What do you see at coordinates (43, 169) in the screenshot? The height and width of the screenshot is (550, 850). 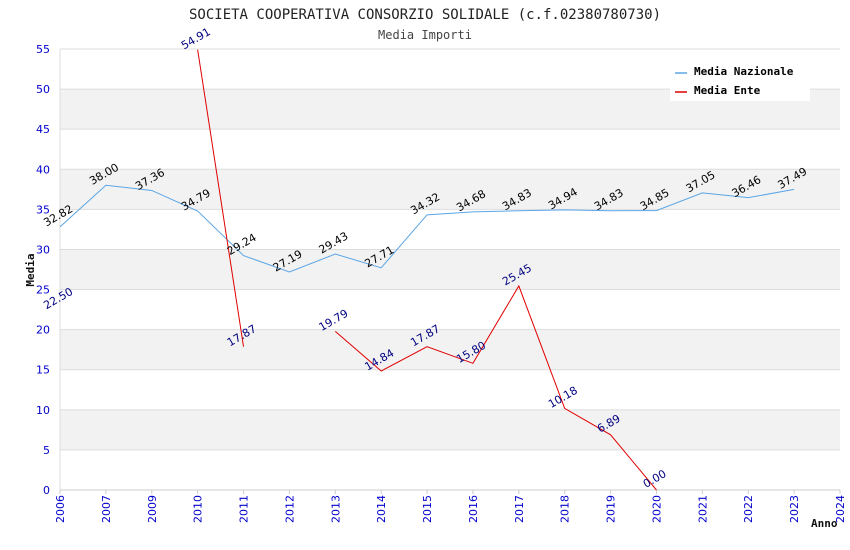 I see `y-tick-label: 40` at bounding box center [43, 169].